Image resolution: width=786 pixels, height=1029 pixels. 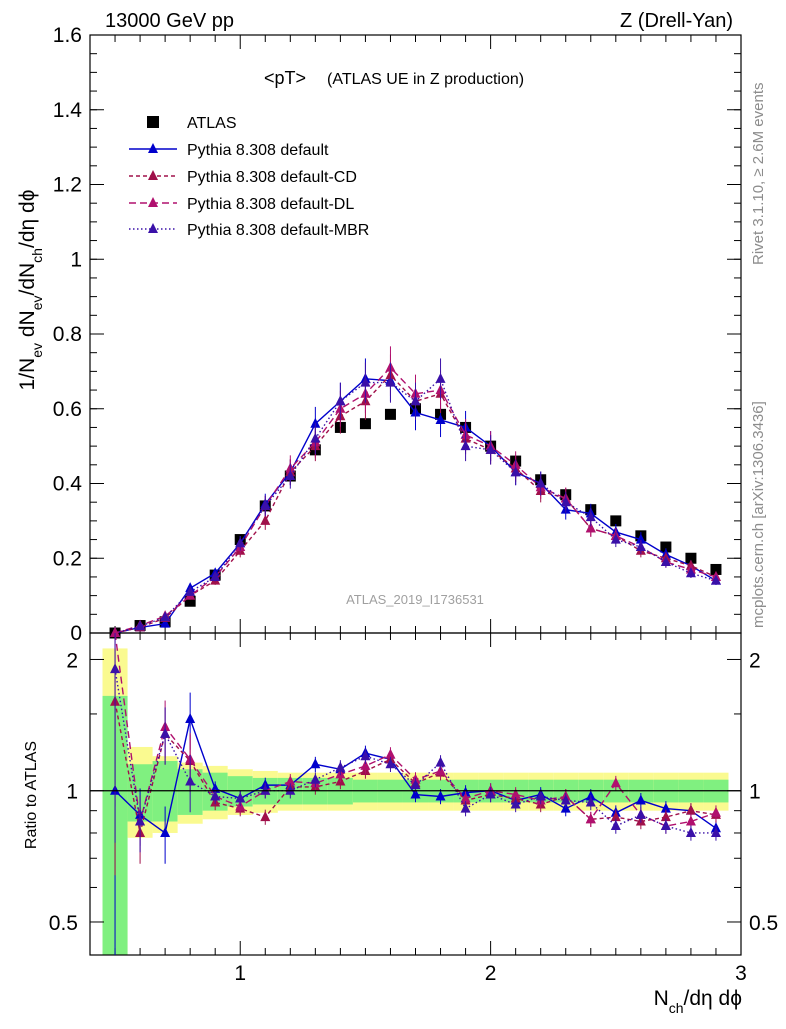 What do you see at coordinates (265, 519) in the screenshot?
I see `main-point-cd` at bounding box center [265, 519].